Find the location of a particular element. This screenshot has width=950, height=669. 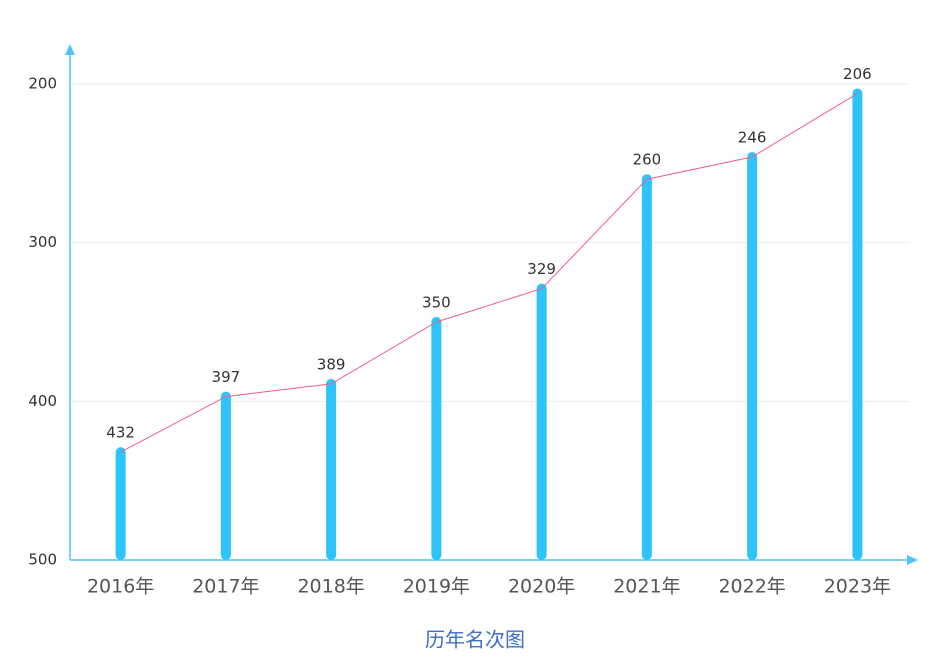

x-tick-label: 2017年 is located at coordinates (225, 587).